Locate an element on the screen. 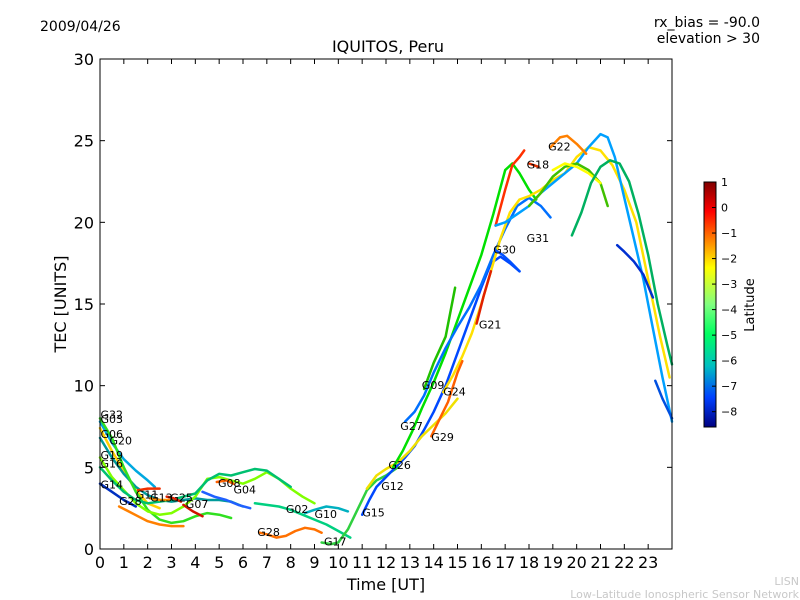 The image size is (800, 600). x-tick-label: 1 is located at coordinates (124, 562).